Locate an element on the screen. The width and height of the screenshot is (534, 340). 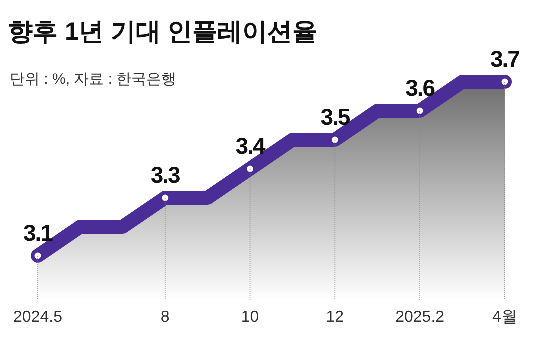
data-label: 3.6 is located at coordinates (420, 88).